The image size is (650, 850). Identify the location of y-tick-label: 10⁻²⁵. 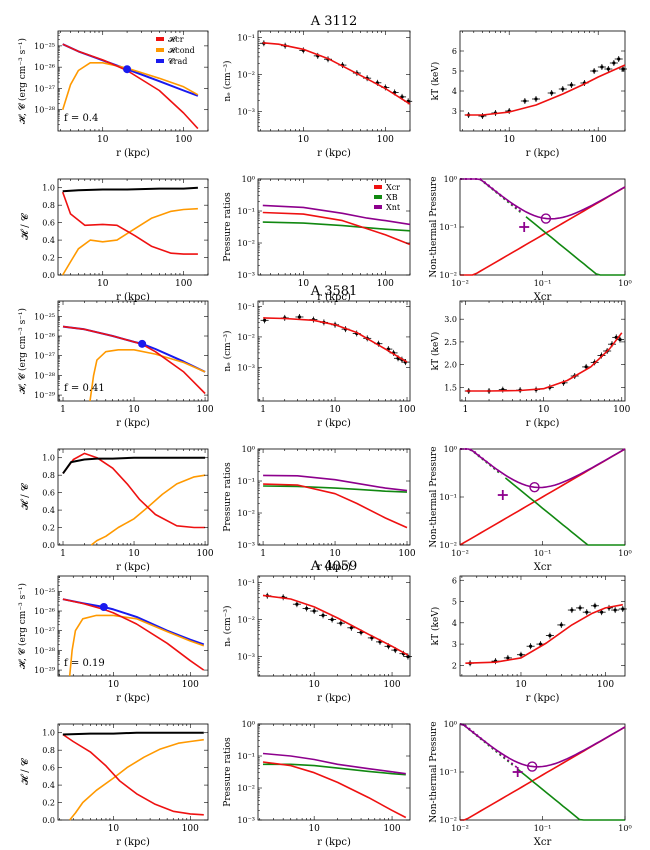
(44, 46).